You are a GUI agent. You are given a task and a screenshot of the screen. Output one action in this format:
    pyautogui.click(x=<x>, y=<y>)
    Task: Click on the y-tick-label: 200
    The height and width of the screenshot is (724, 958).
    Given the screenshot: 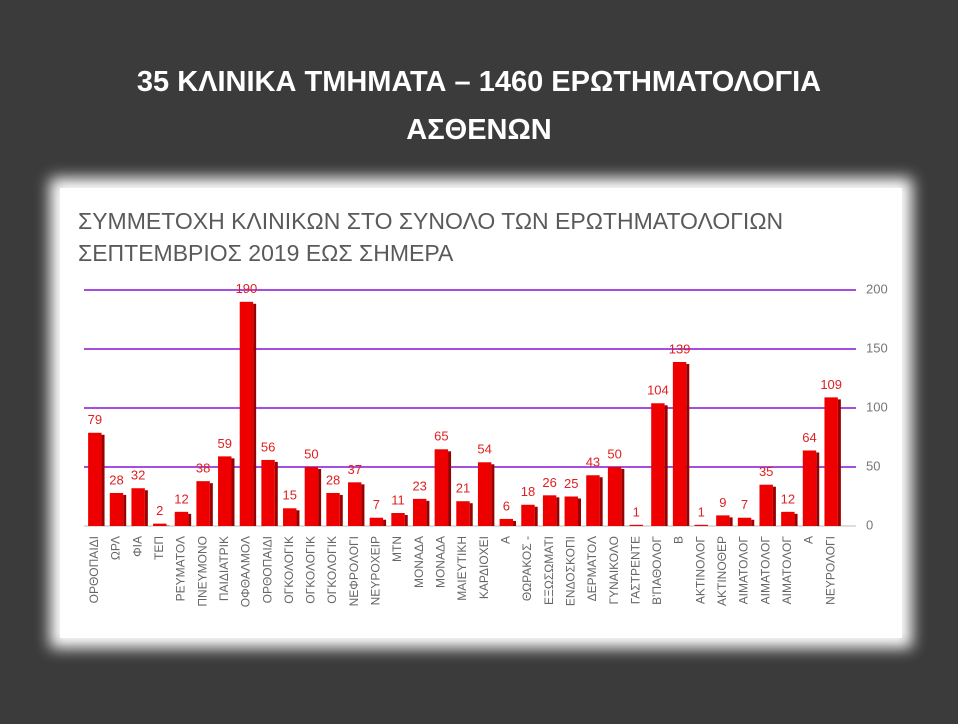 What is the action you would take?
    pyautogui.click(x=877, y=288)
    